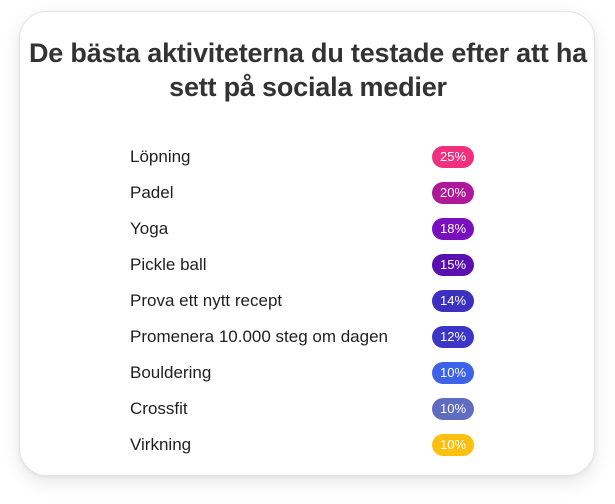 The width and height of the screenshot is (615, 504). I want to click on percent-badge: 18%, so click(453, 229).